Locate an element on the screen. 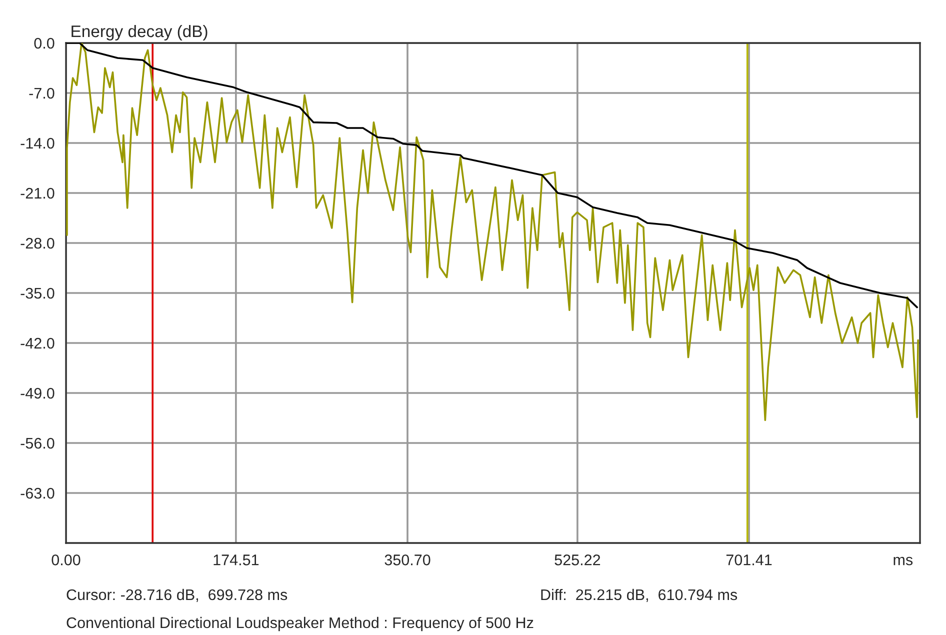  x-tick-label: 174.51 is located at coordinates (236, 560).